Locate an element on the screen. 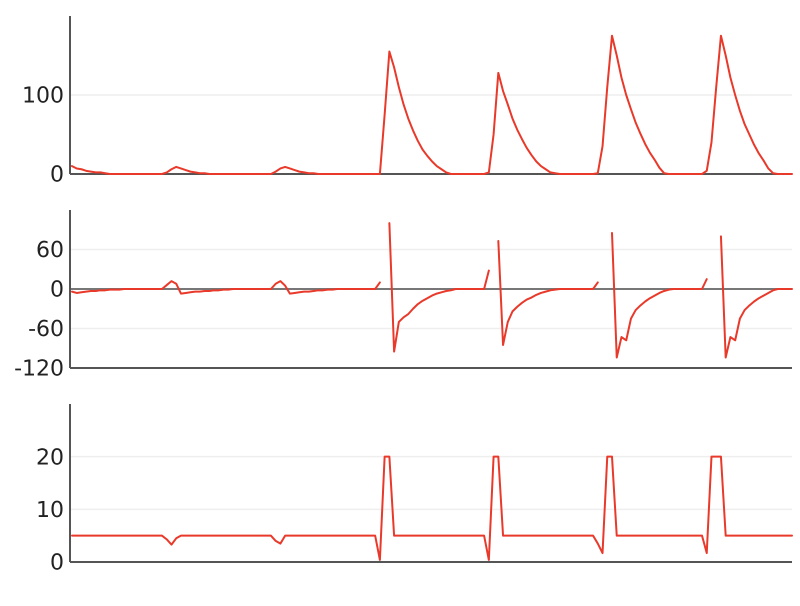  y-tick-label: 10 is located at coordinates (50, 511).